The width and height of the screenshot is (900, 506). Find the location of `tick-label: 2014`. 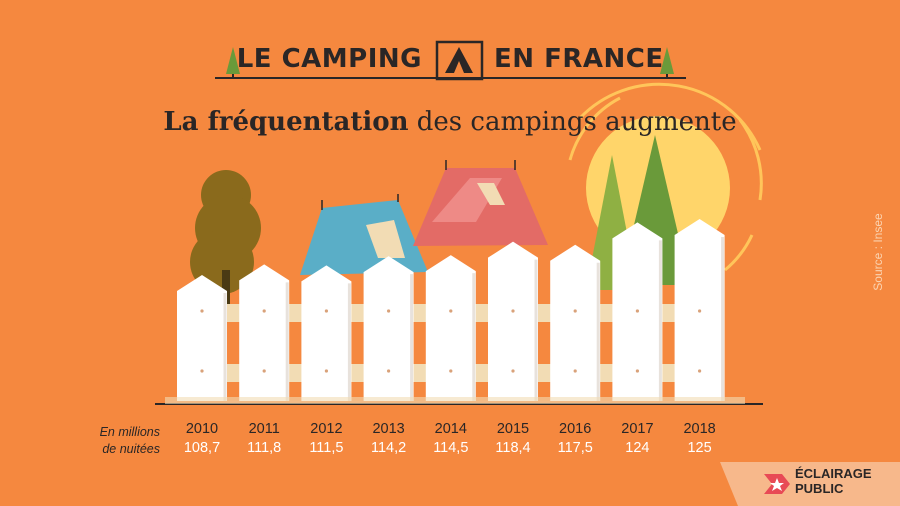

tick-label: 2014 is located at coordinates (450, 429).